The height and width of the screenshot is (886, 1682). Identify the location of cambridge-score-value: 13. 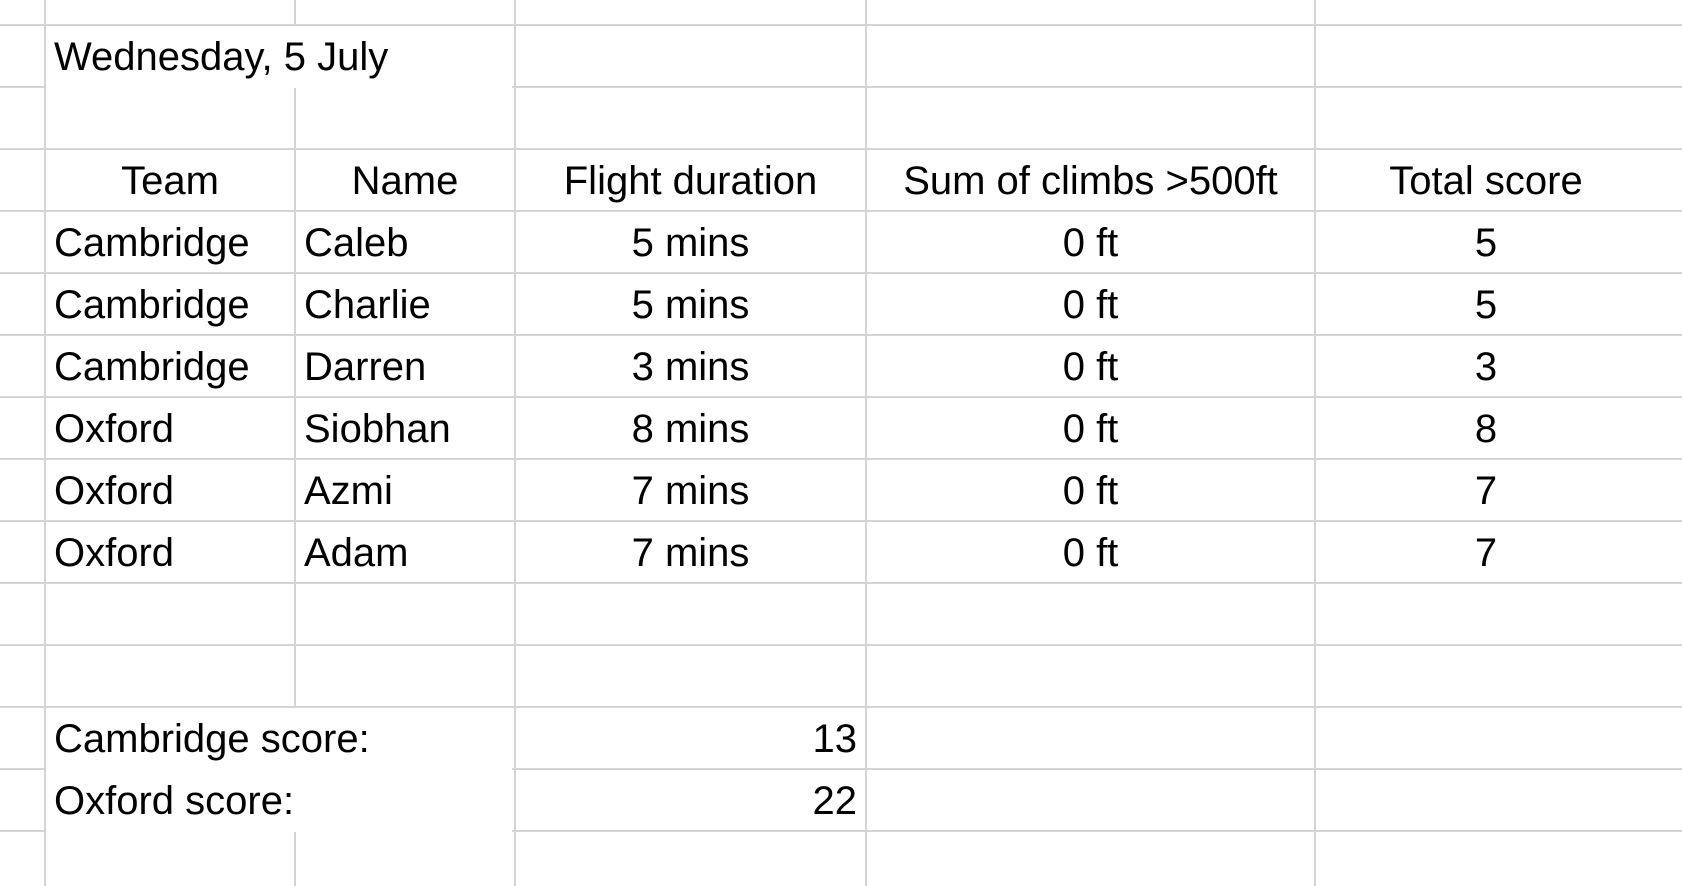
(835, 739).